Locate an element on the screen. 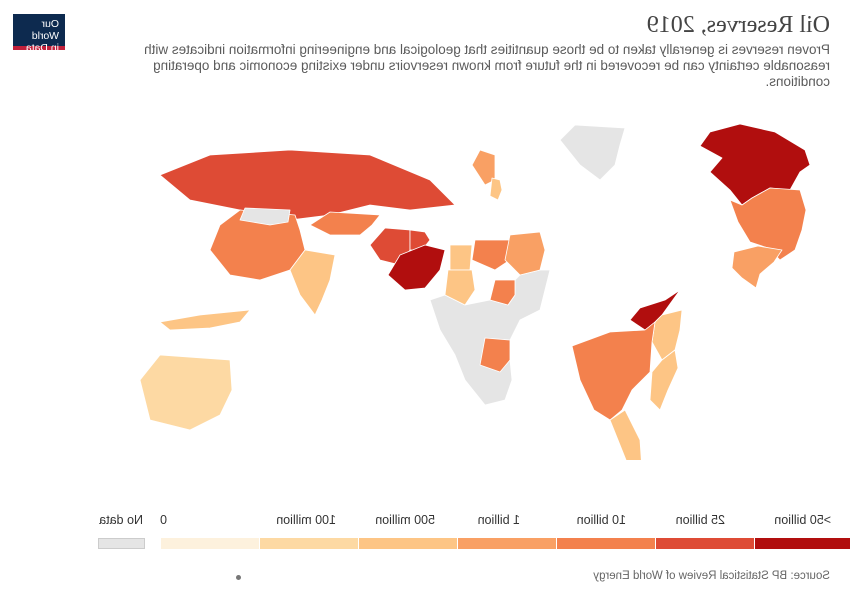 This screenshot has height=600, width=850. region-norway is located at coordinates (483, 167).